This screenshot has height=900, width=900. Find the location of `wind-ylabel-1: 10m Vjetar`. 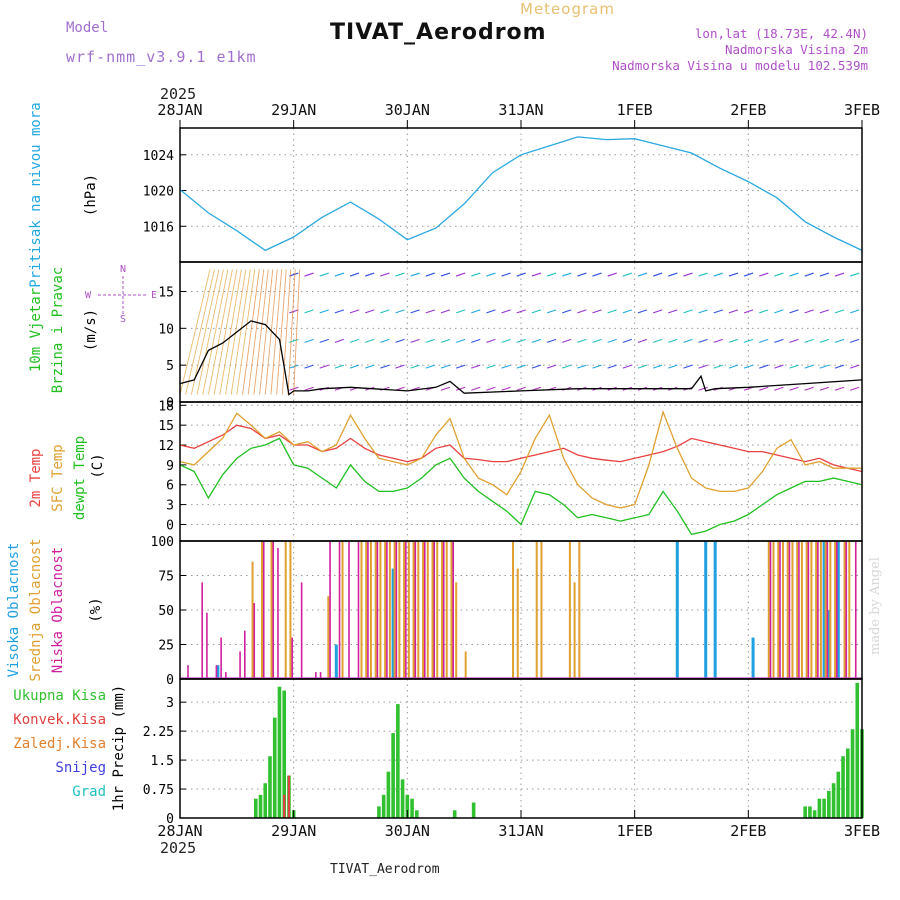

wind-ylabel-1: 10m Vjetar is located at coordinates (36, 330).